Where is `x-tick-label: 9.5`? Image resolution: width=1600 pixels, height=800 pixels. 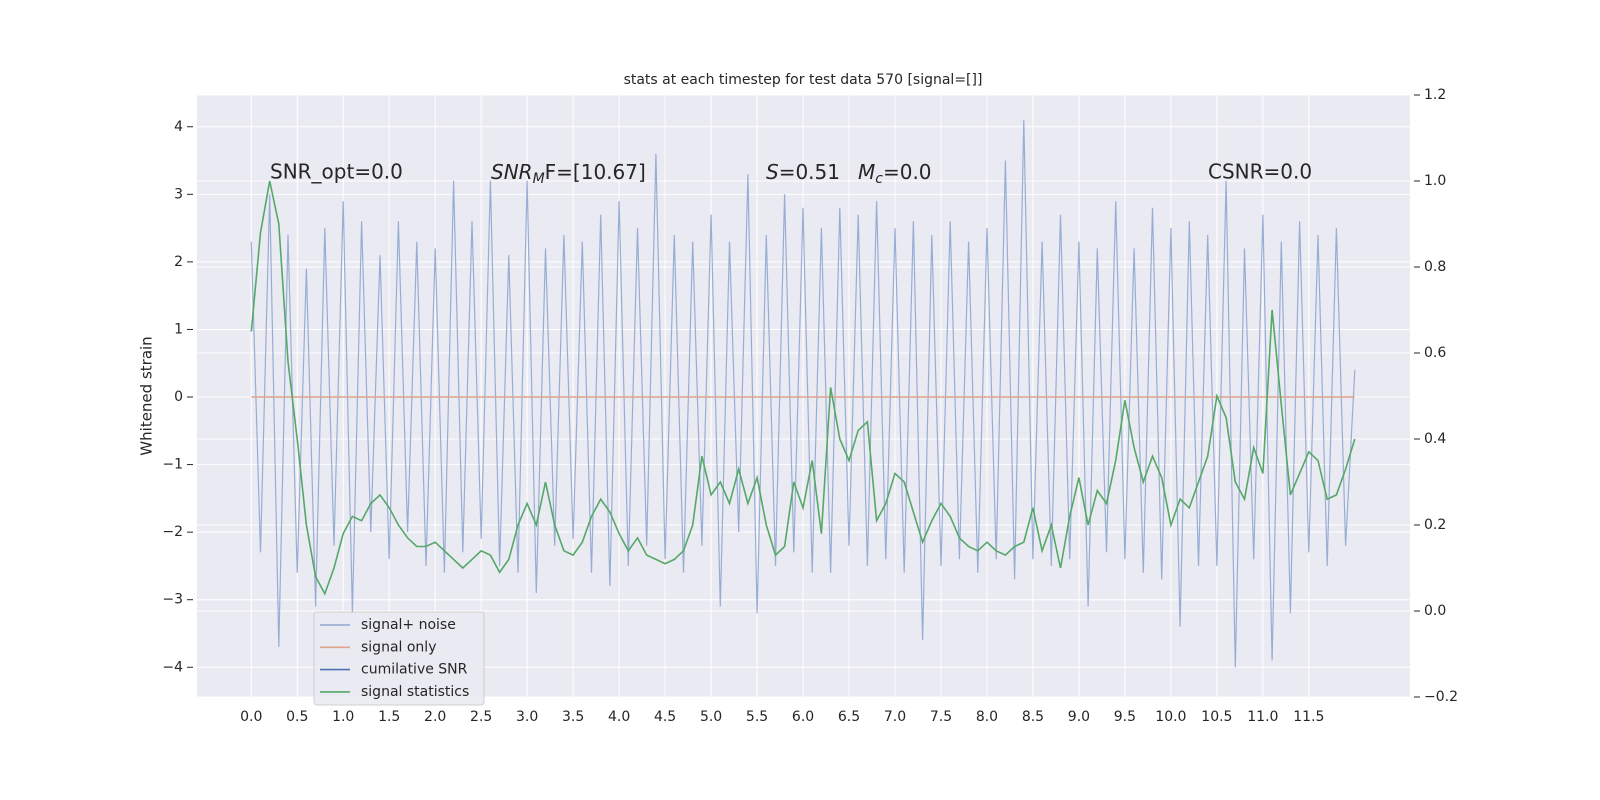 x-tick-label: 9.5 is located at coordinates (1125, 717).